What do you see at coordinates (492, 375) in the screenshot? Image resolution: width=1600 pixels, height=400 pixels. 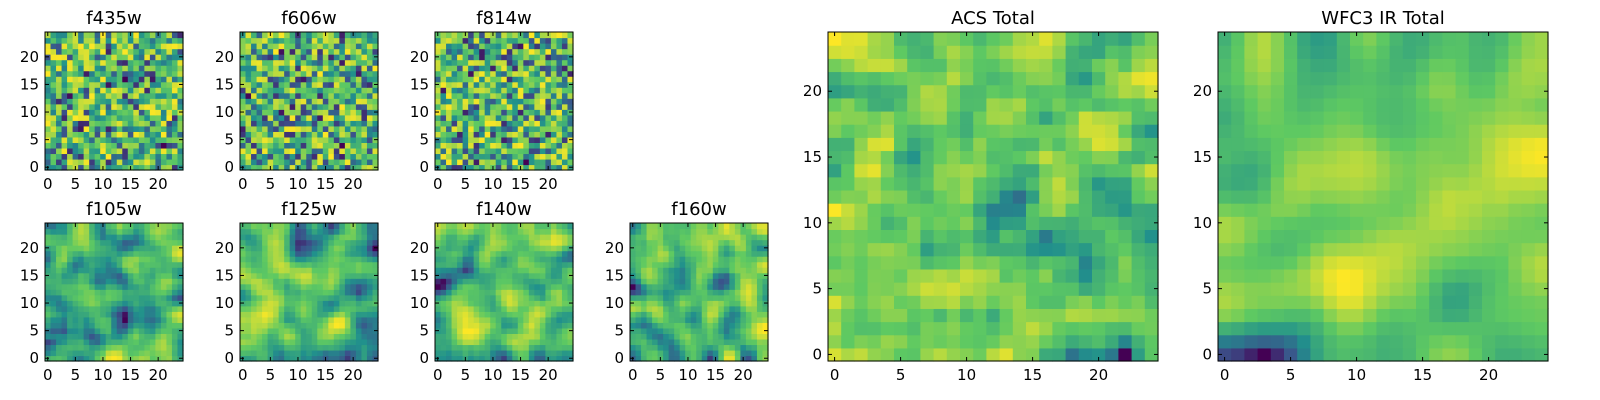 I see `x-tick-label: 10` at bounding box center [492, 375].